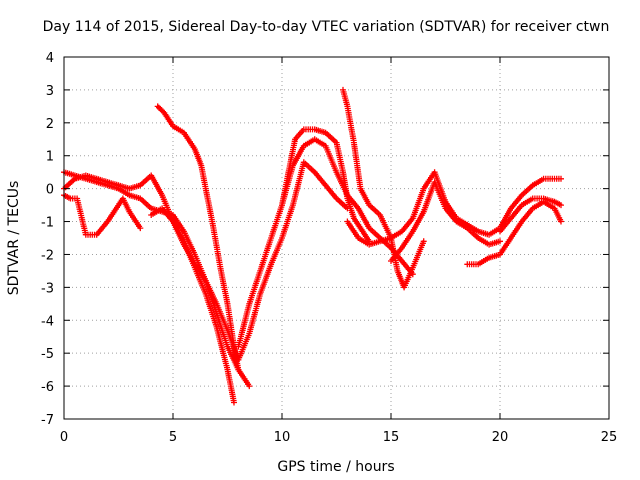 This screenshot has height=480, width=640. Describe the element at coordinates (47, 420) in the screenshot. I see `y-tick-label: -7` at that location.